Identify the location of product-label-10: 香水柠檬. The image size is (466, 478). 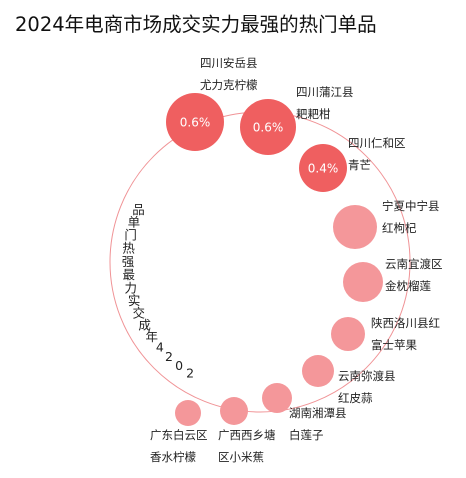
(173, 457).